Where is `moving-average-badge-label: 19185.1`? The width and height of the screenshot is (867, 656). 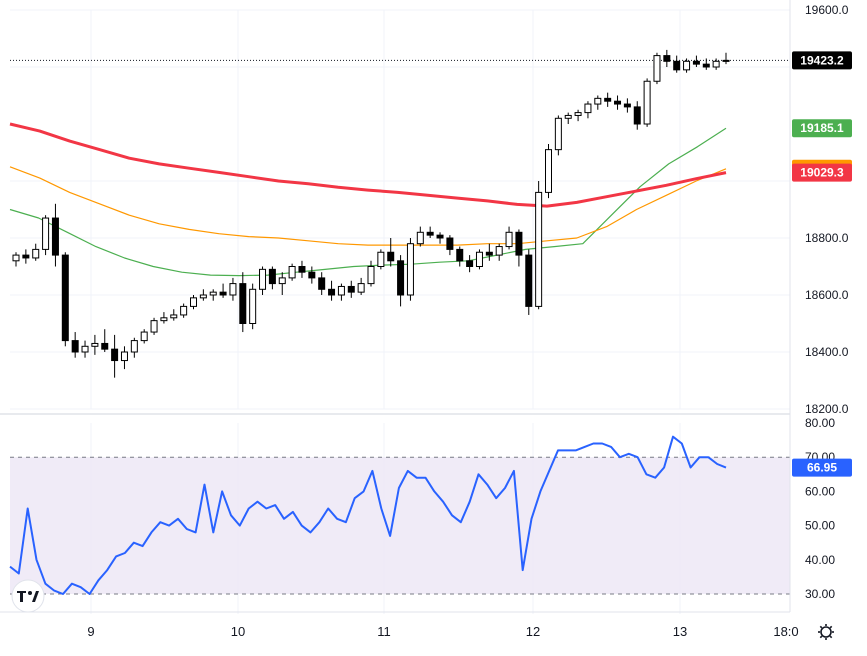
moving-average-badge-label: 19185.1 is located at coordinates (822, 128).